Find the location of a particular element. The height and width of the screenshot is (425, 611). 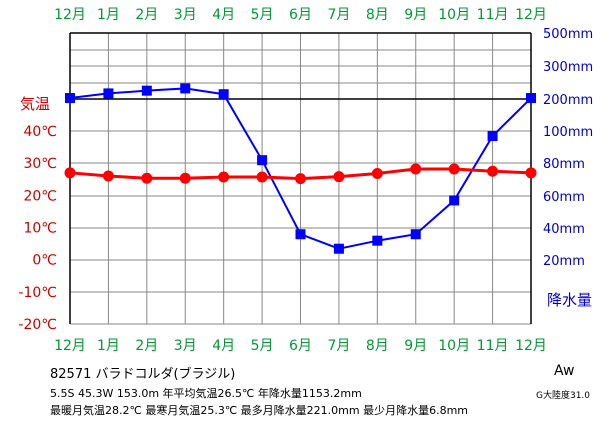

precipitation-tick-labels: 500mm 300mm 200mm 100mm 80mm 60mm 40mm 20mm 0mm is located at coordinates (568, 134).